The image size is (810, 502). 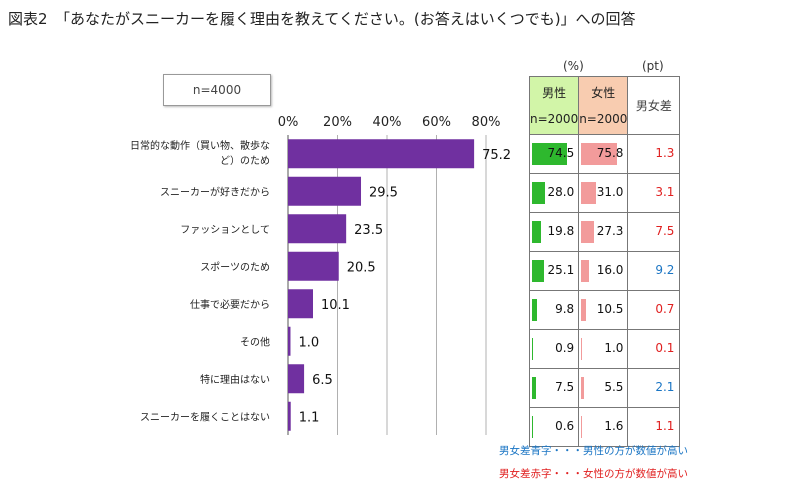 I want to click on female-n: n=2000, so click(x=603, y=118).